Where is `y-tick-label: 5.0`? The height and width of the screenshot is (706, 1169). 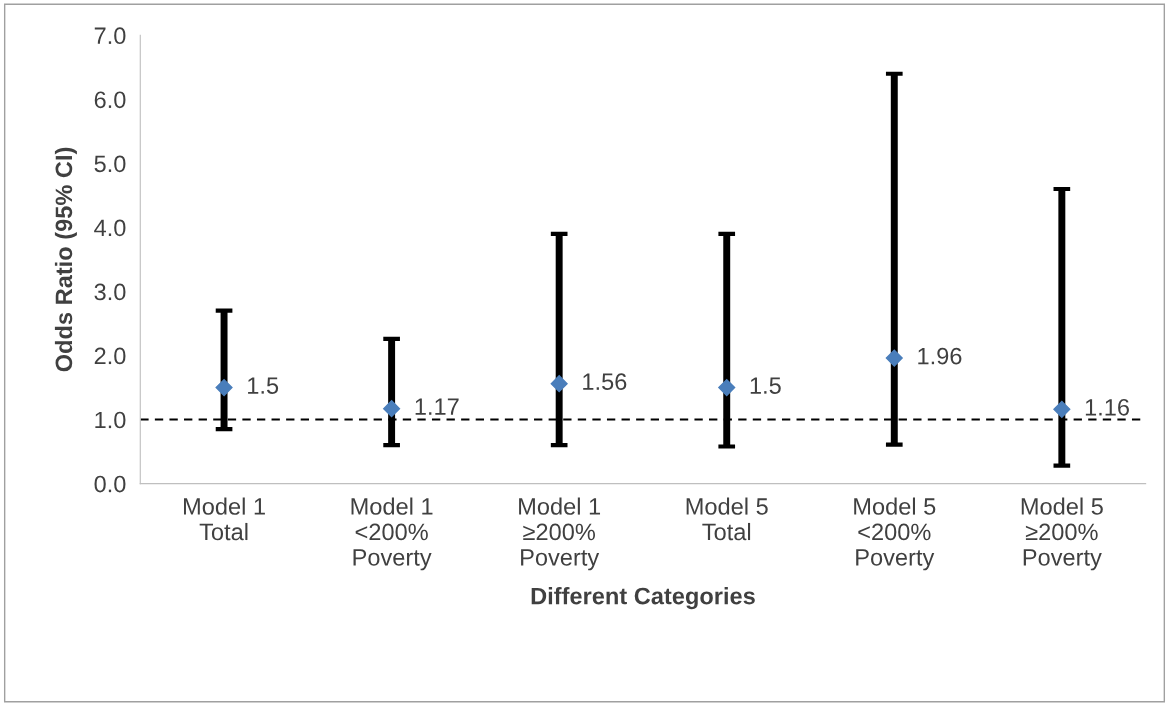
y-tick-label: 5.0 is located at coordinates (110, 164).